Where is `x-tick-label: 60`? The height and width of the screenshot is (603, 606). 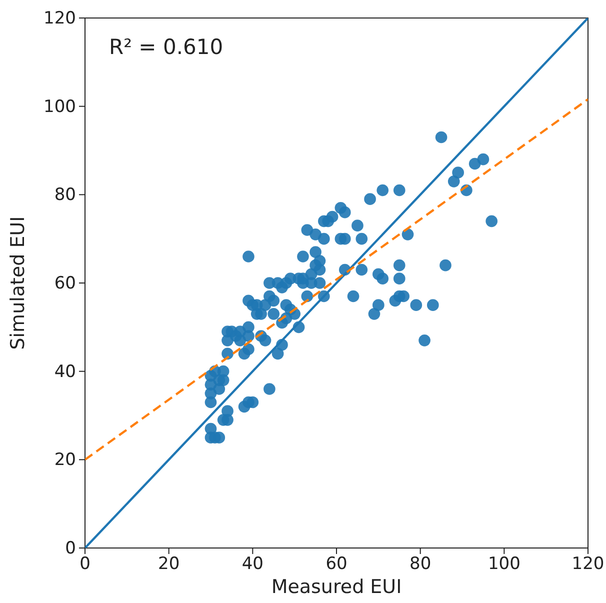 x-tick-label: 60 is located at coordinates (337, 564).